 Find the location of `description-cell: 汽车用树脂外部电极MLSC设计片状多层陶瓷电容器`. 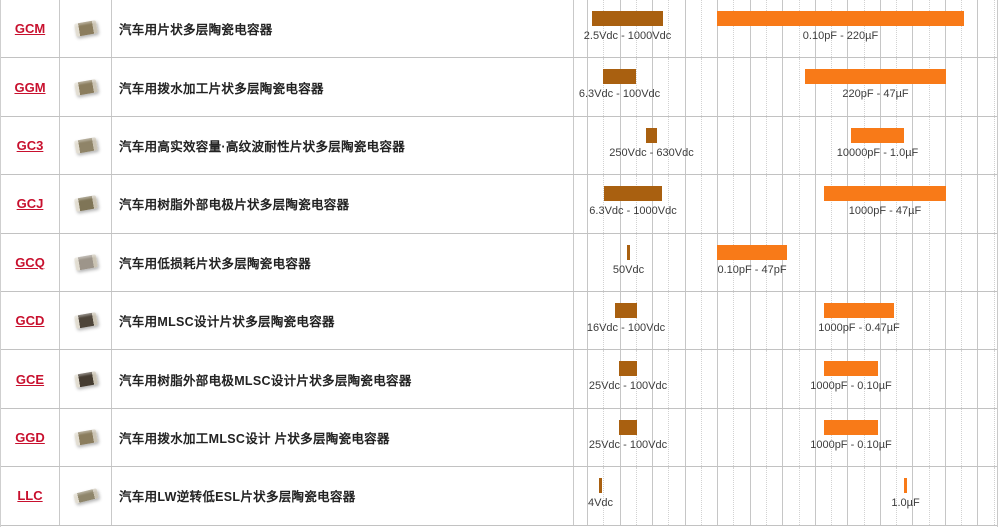

description-cell: 汽车用树脂外部电极MLSC设计片状多层陶瓷电容器 is located at coordinates (343, 379).